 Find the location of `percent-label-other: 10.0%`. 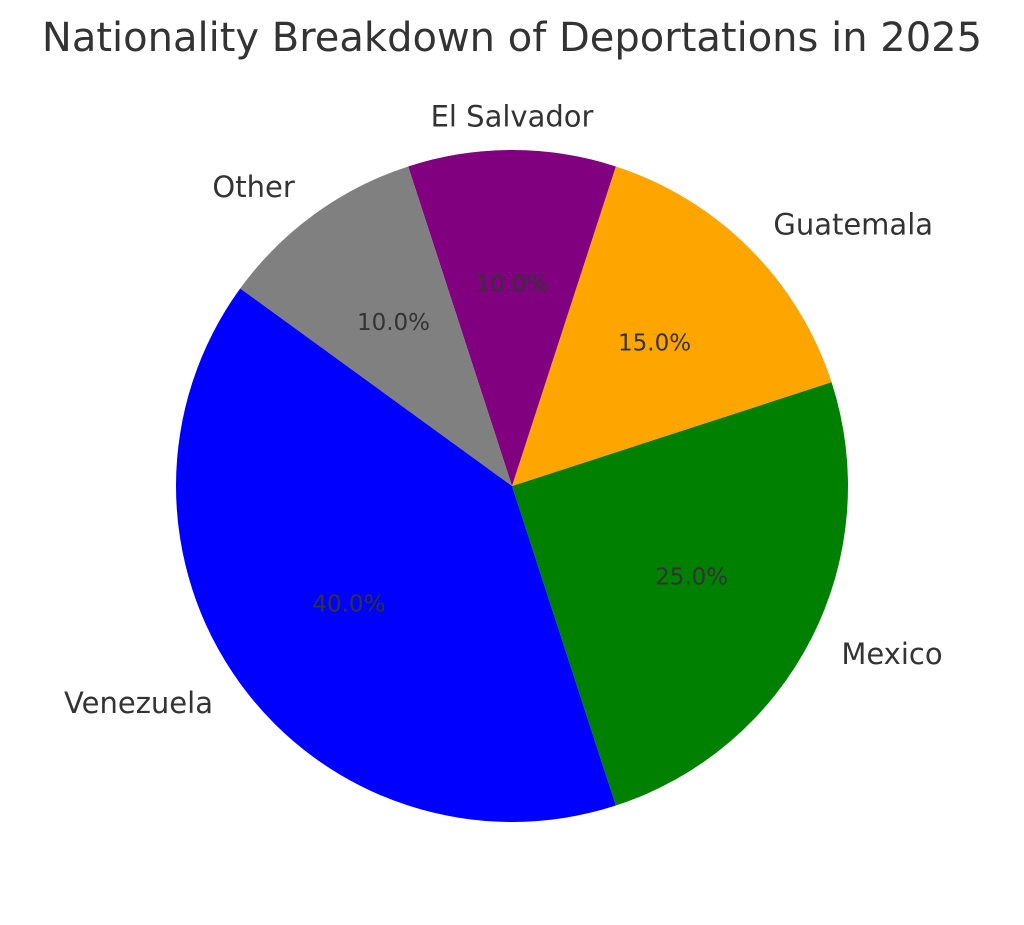

percent-label-other: 10.0% is located at coordinates (393, 323).